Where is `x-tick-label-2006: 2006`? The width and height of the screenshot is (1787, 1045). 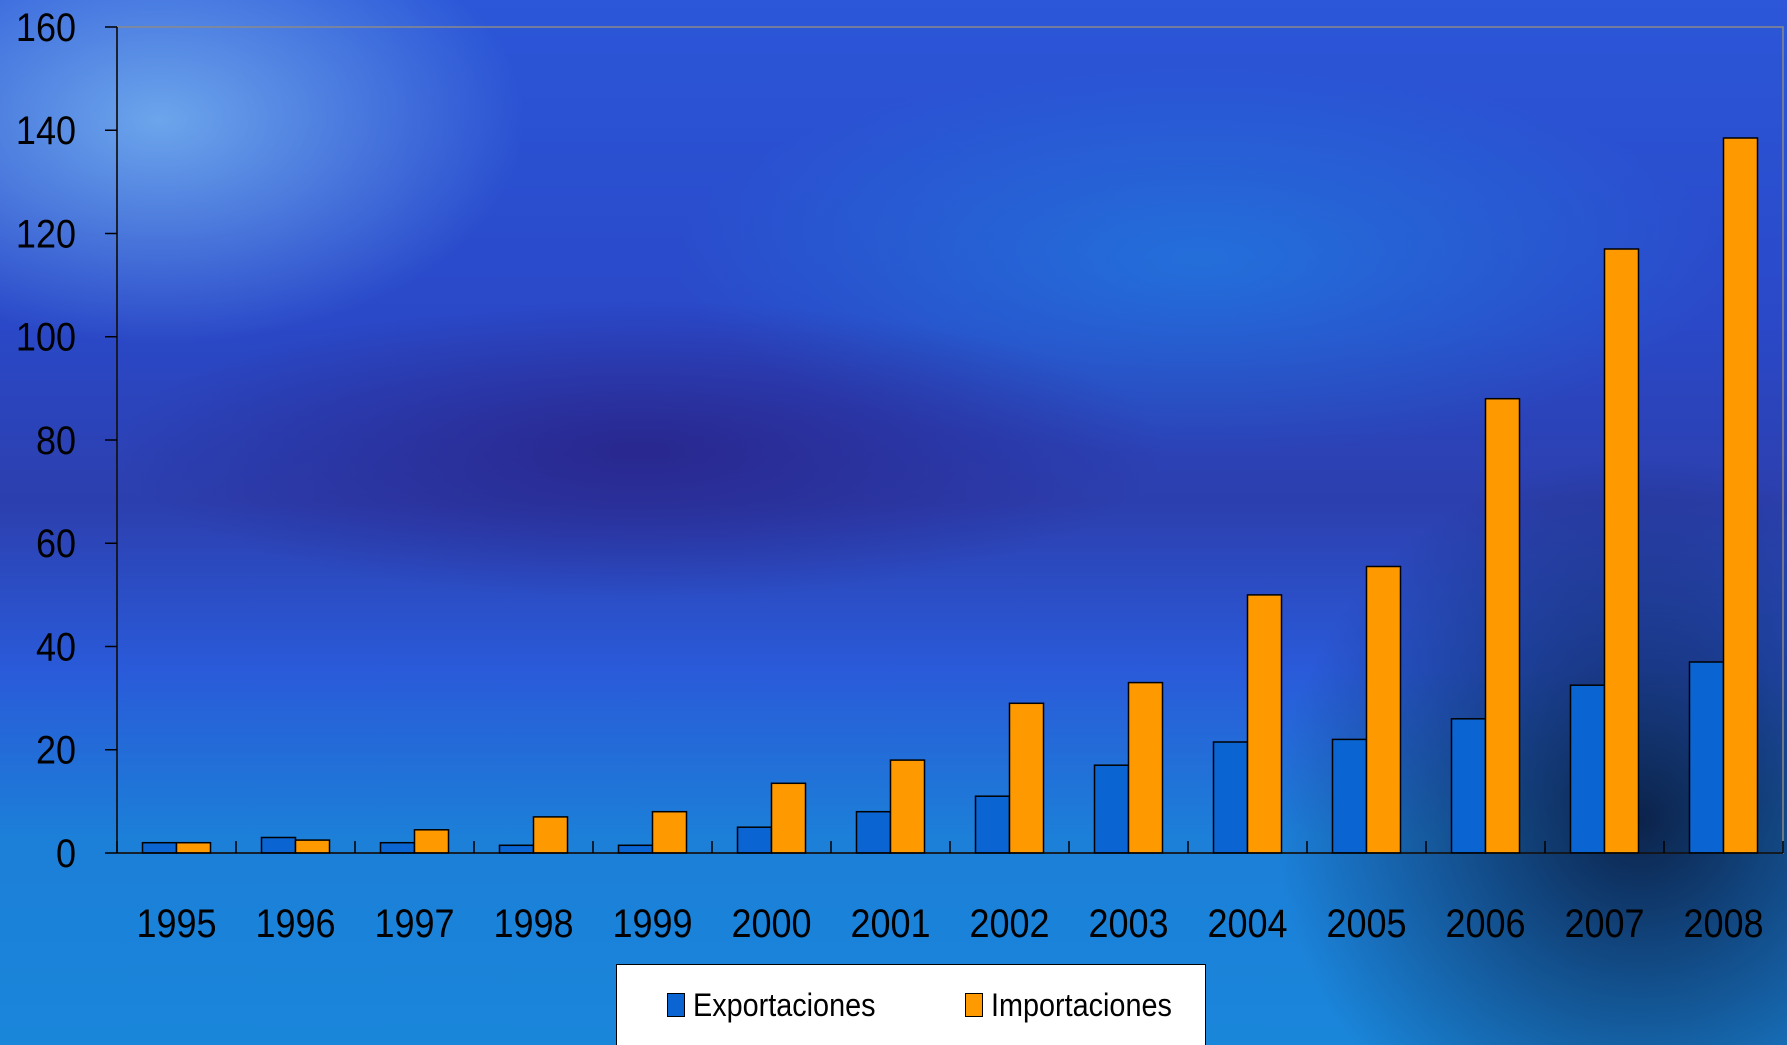
x-tick-label-2006: 2006 is located at coordinates (1485, 924).